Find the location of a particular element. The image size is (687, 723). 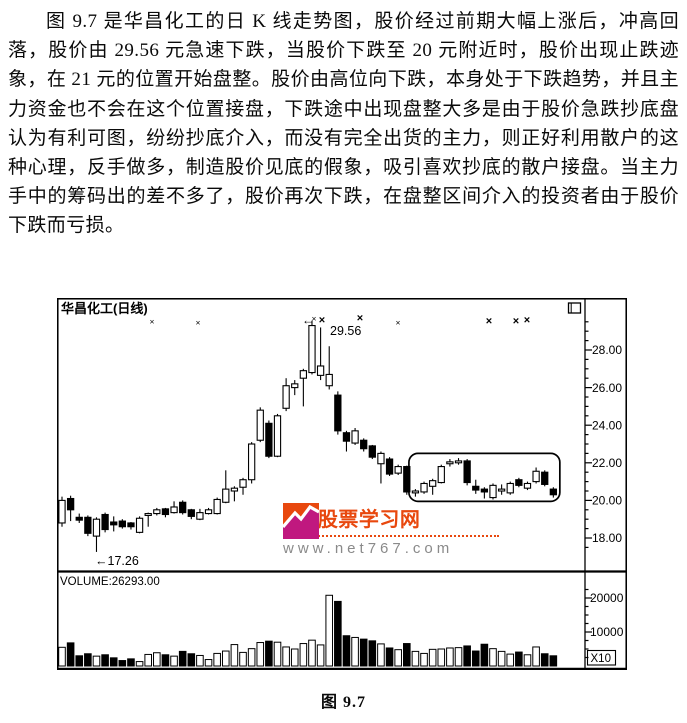

low-price-label: ←17.26 is located at coordinates (117, 561).